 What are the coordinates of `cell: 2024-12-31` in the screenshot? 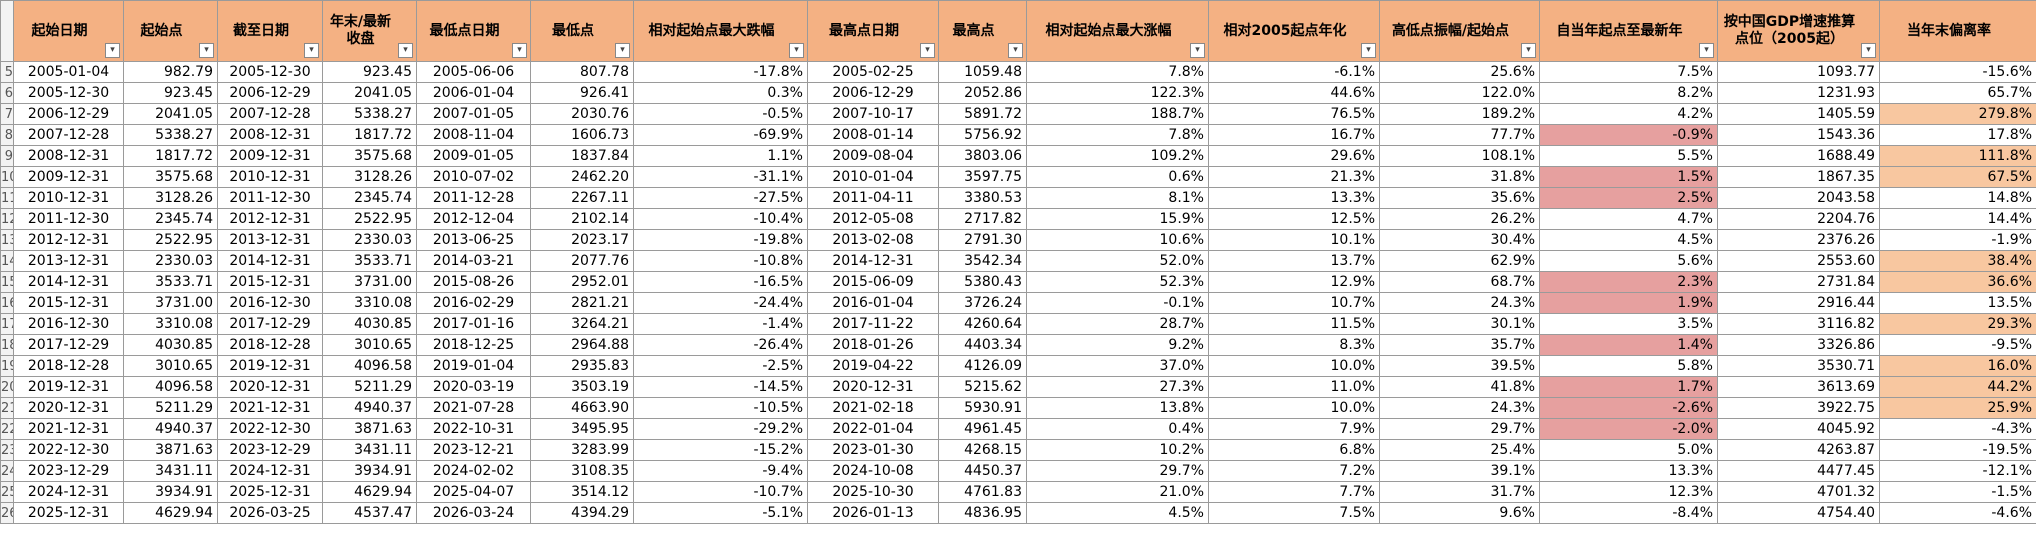 It's located at (270, 471).